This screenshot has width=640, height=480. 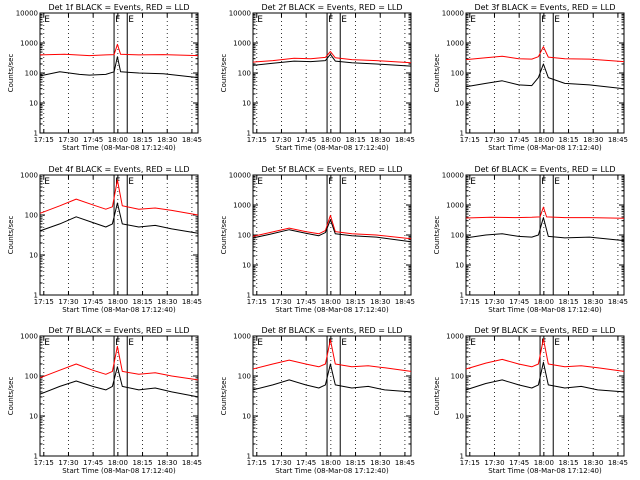 I want to click on panel-title: Det 4f BLACK = Events, RED = LLD, so click(x=118, y=169).